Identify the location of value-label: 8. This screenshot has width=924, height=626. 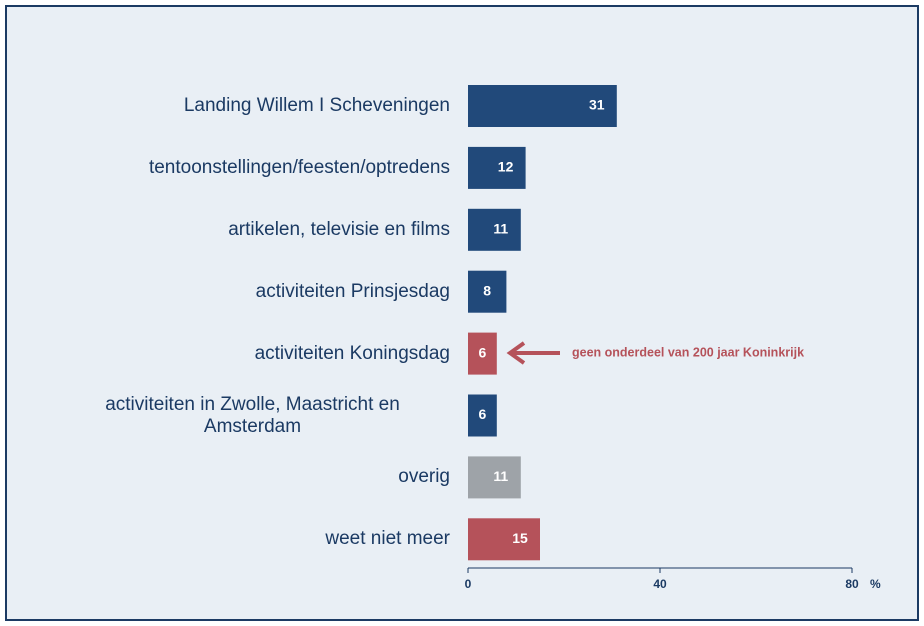
(487, 290).